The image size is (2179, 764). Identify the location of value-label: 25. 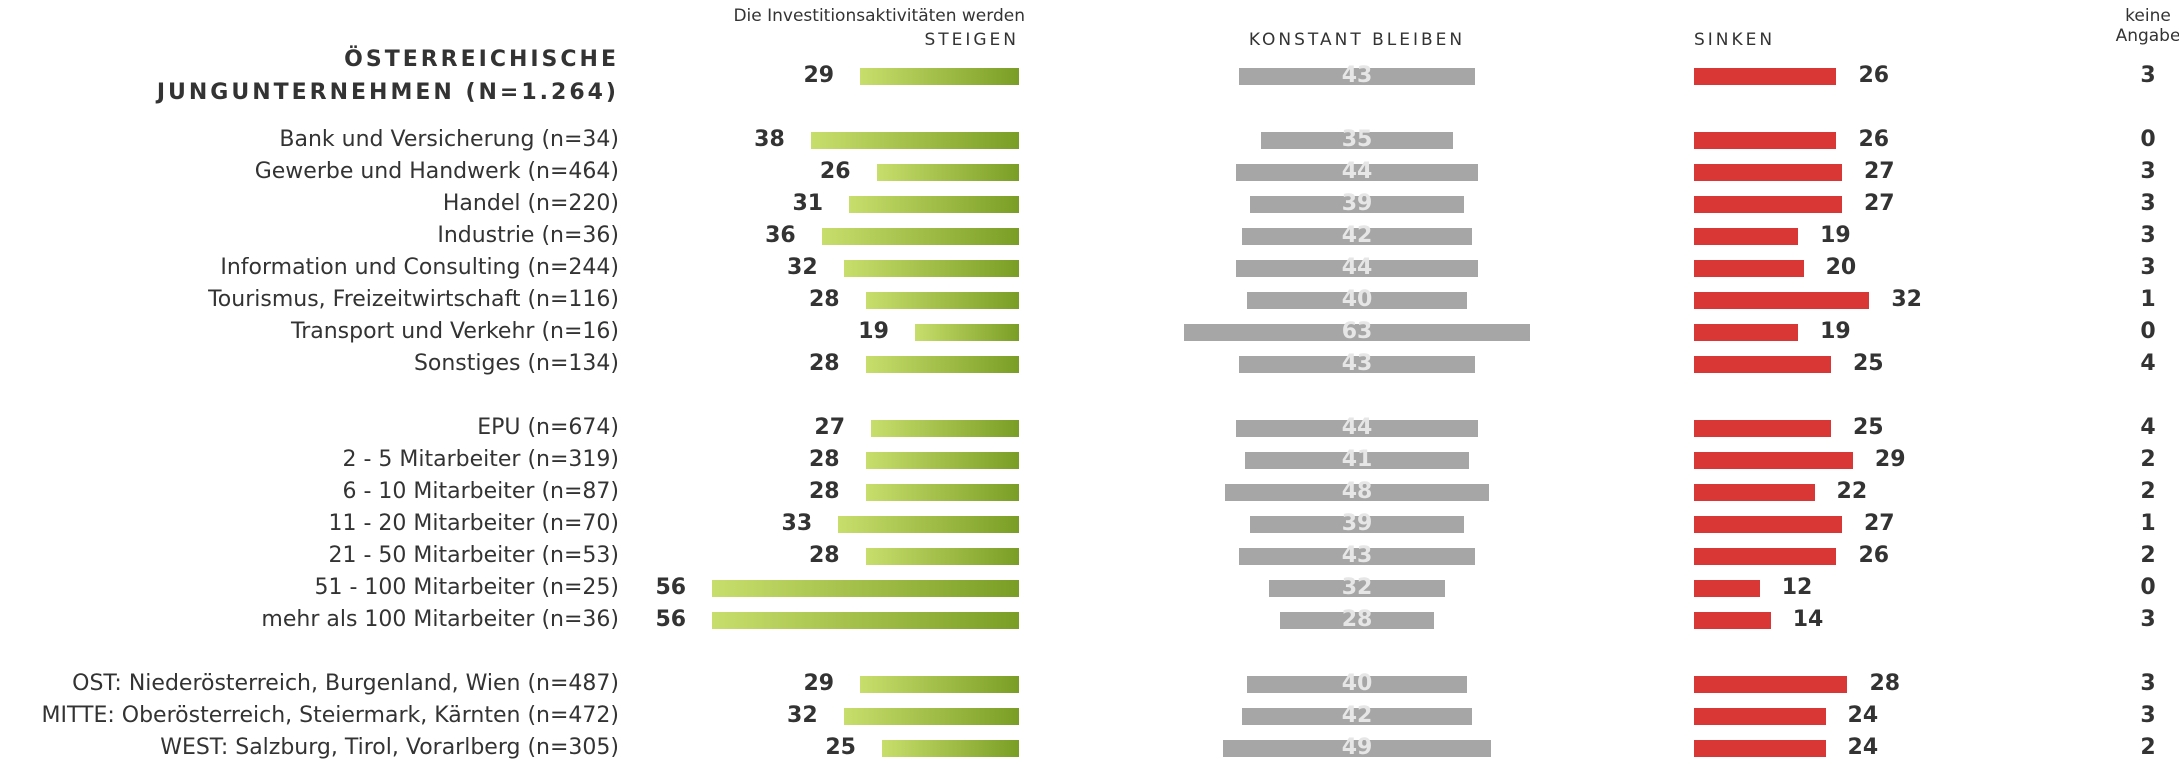
(840, 747).